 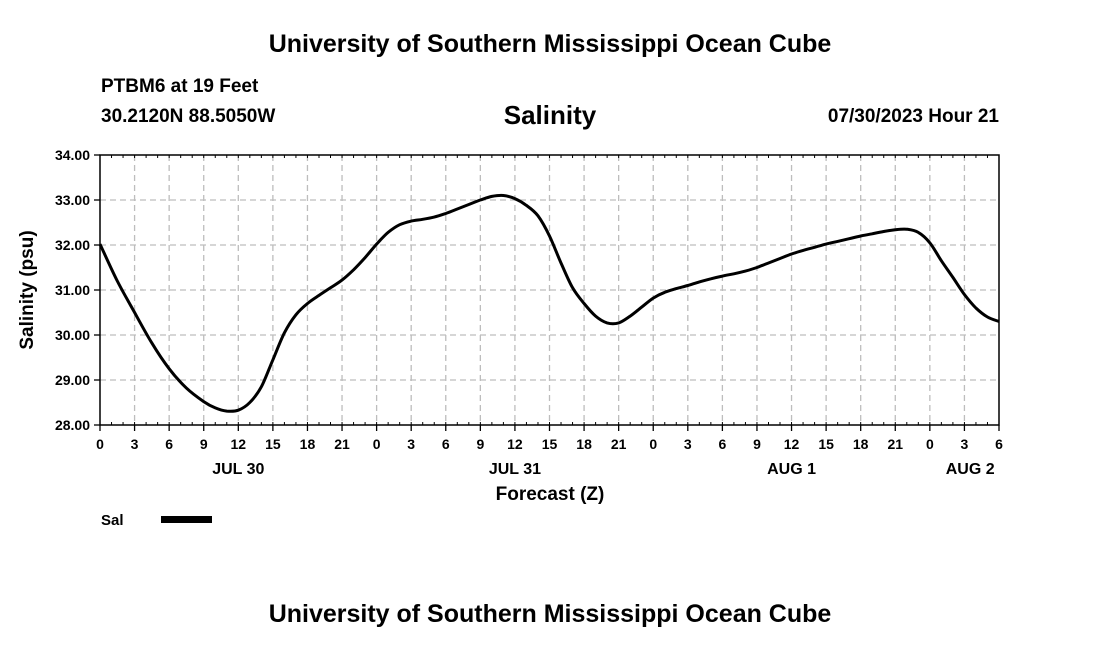 I want to click on y-tick-label: 34.00, so click(x=72, y=155).